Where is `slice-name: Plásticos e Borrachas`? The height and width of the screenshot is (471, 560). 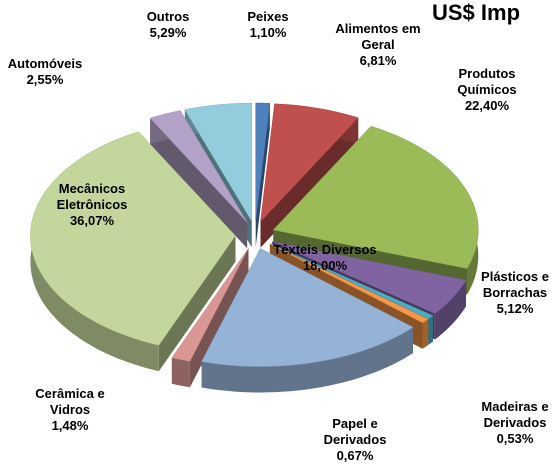 slice-name: Plásticos e Borrachas is located at coordinates (515, 284).